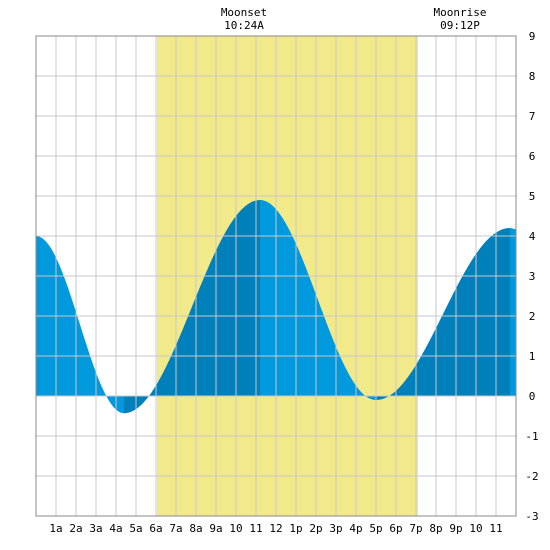 The width and height of the screenshot is (550, 550). Describe the element at coordinates (135, 528) in the screenshot. I see `x-tick-label: 5a` at that location.